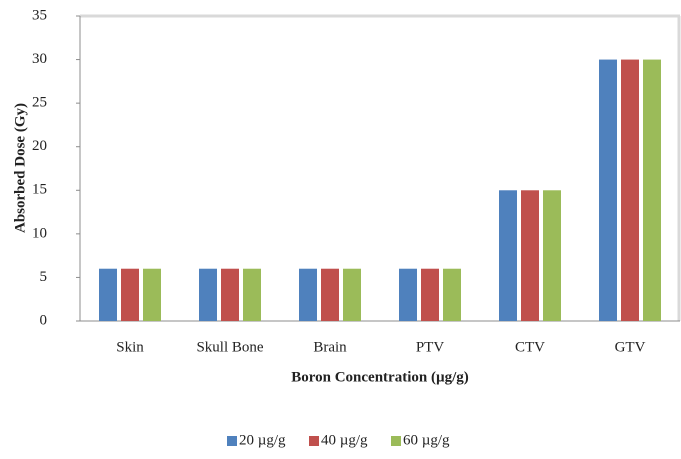  Describe the element at coordinates (39, 190) in the screenshot. I see `y-tick-label: 15` at that location.